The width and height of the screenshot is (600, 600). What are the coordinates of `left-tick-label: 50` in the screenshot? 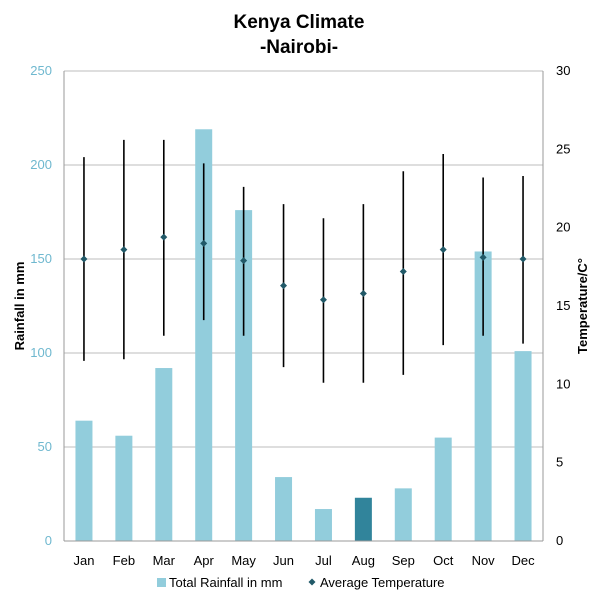 It's located at (45, 446).